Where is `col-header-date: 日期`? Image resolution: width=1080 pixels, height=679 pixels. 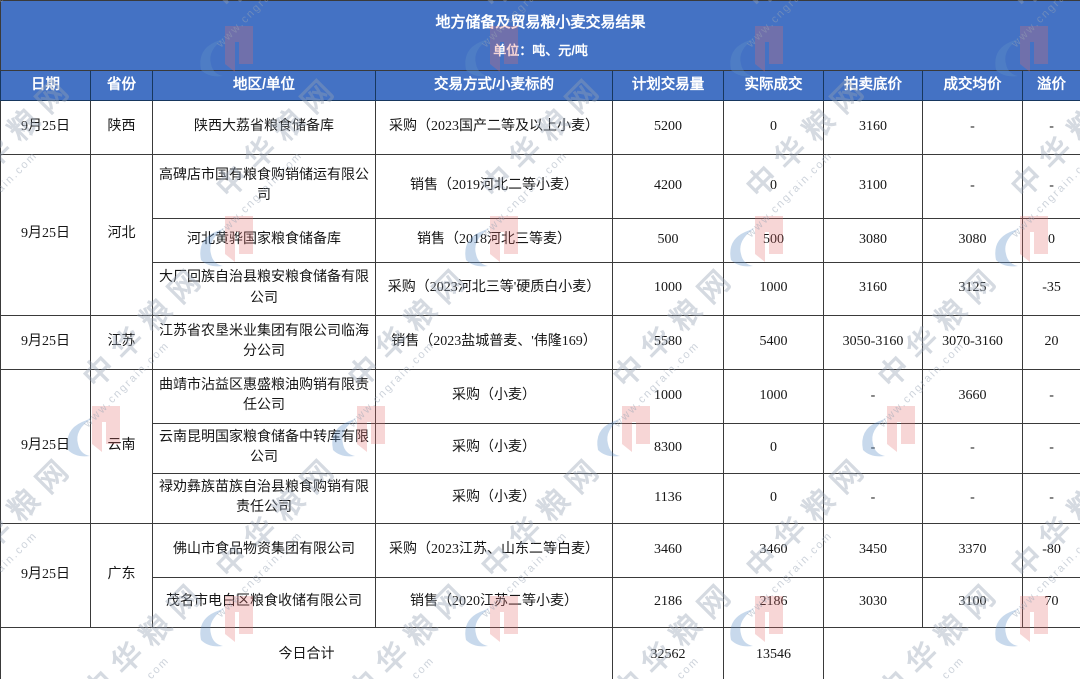
col-header-date: 日期 is located at coordinates (45, 85).